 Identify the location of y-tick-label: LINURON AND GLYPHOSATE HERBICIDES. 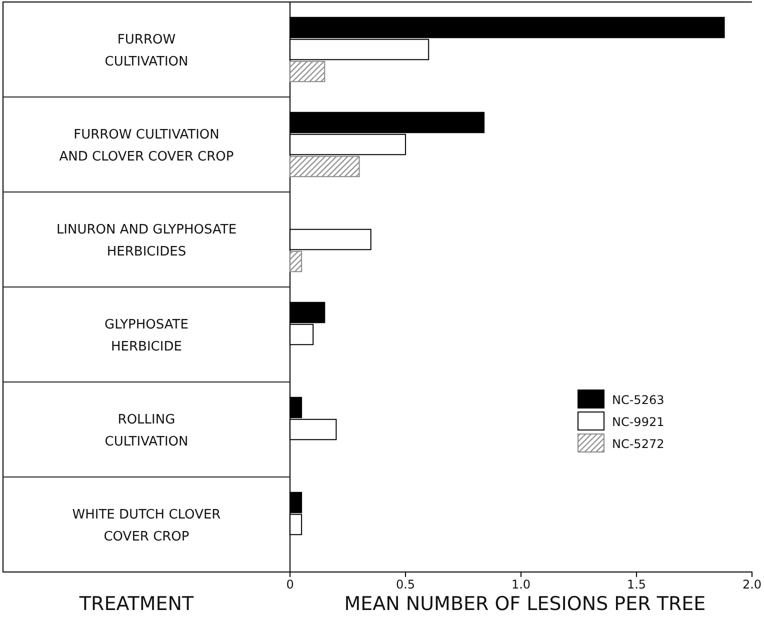
(146, 241).